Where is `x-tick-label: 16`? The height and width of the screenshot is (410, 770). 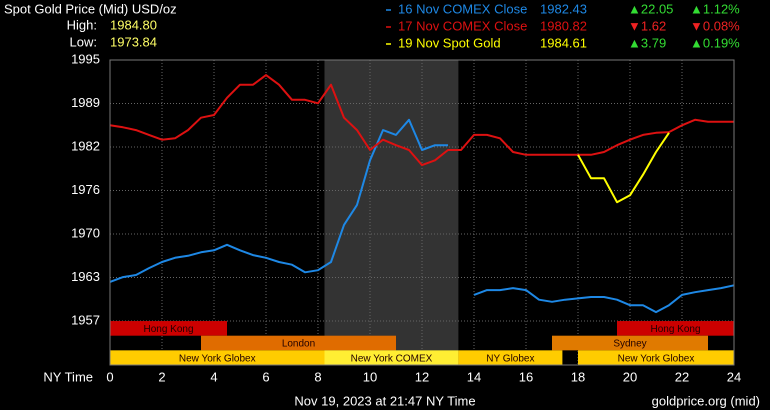
x-tick-label: 16 is located at coordinates (526, 376).